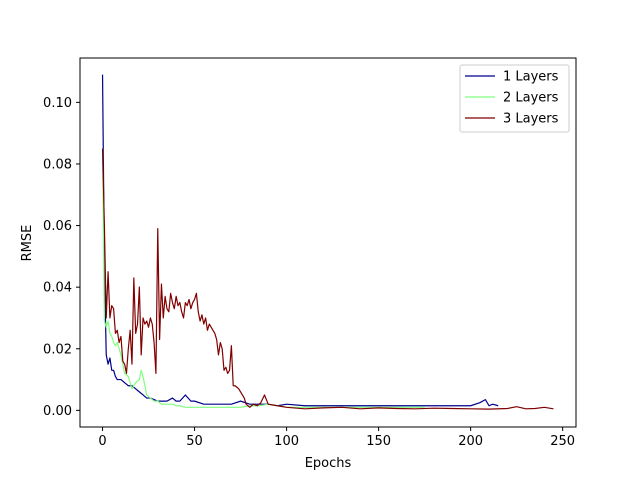 The height and width of the screenshot is (480, 640). I want to click on x-tick-label: 100, so click(286, 441).